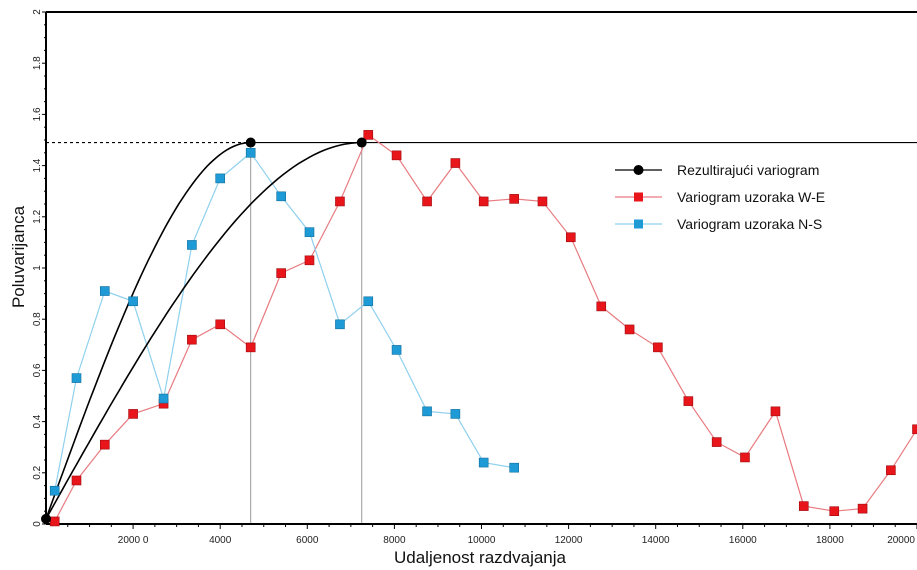  I want to click on y-tick-label: 1.4, so click(37, 165).